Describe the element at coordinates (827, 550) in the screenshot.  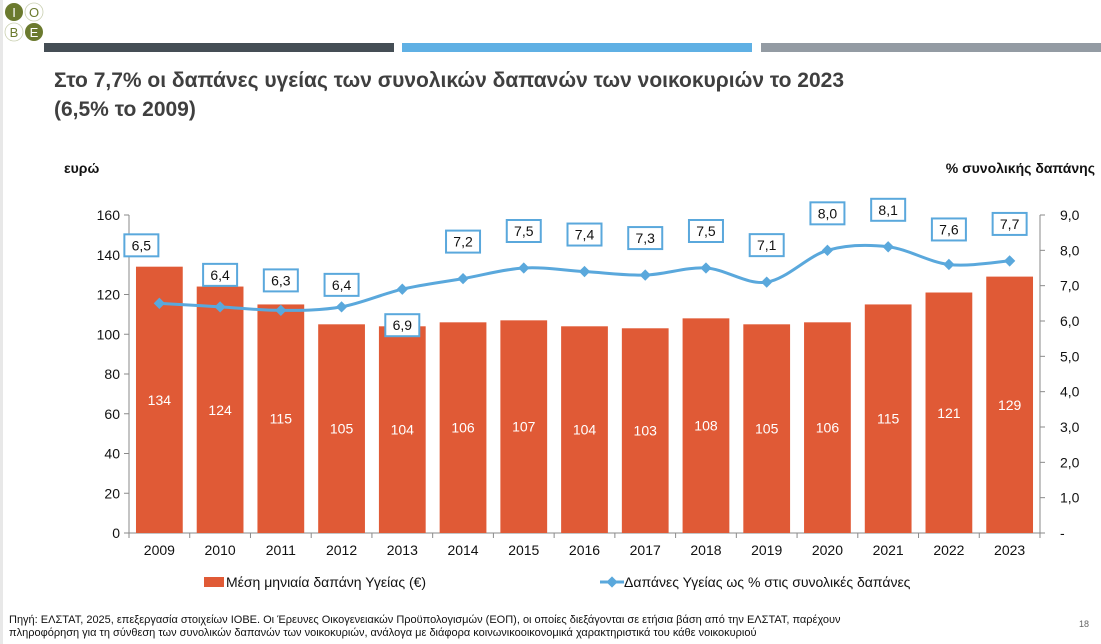
I see `x-tick-label: 2020` at that location.